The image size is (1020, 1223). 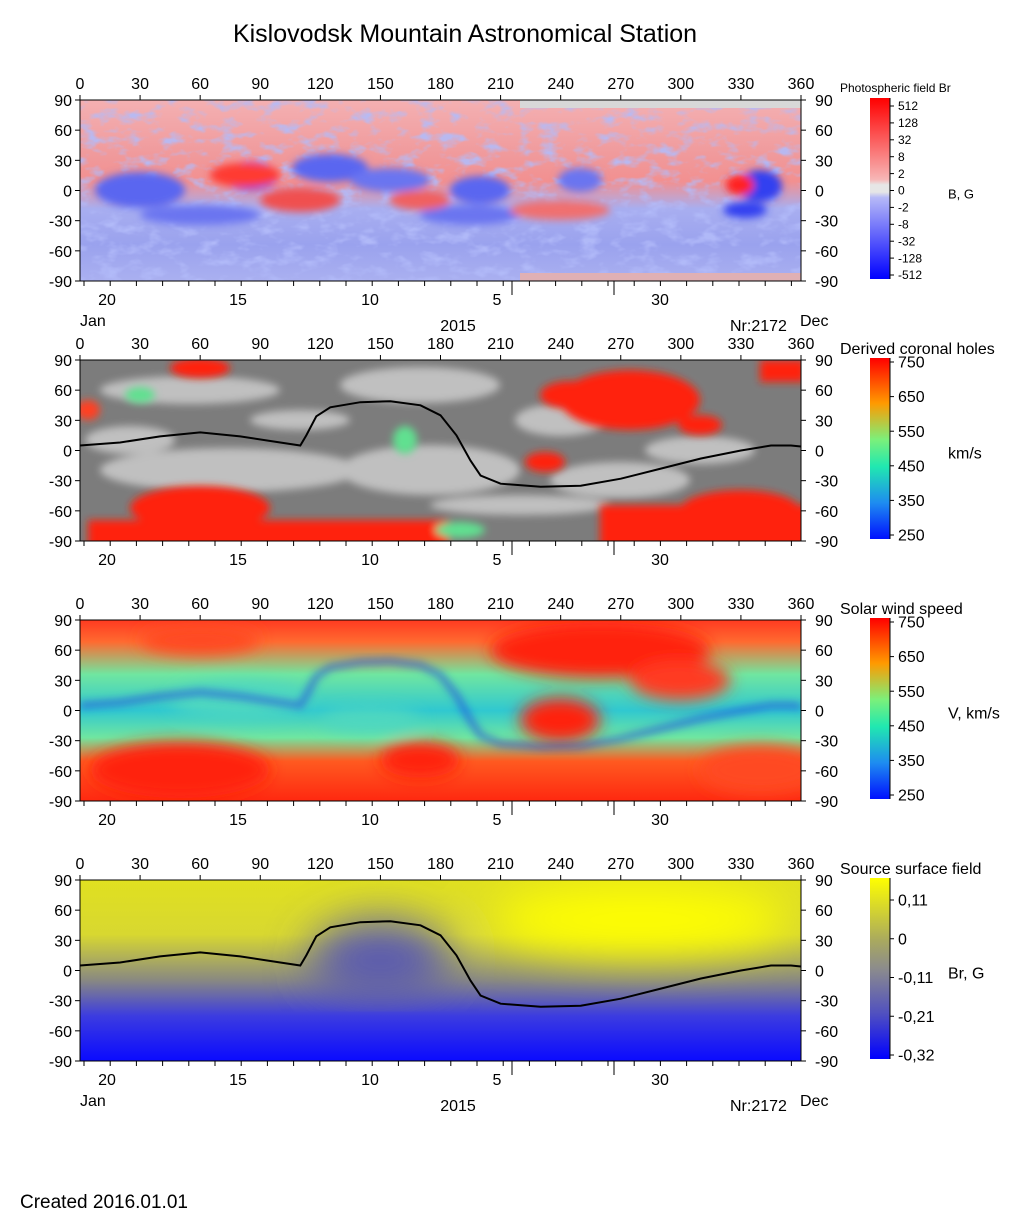 I want to click on colorbar-unit-label: Br, G, so click(x=966, y=974).